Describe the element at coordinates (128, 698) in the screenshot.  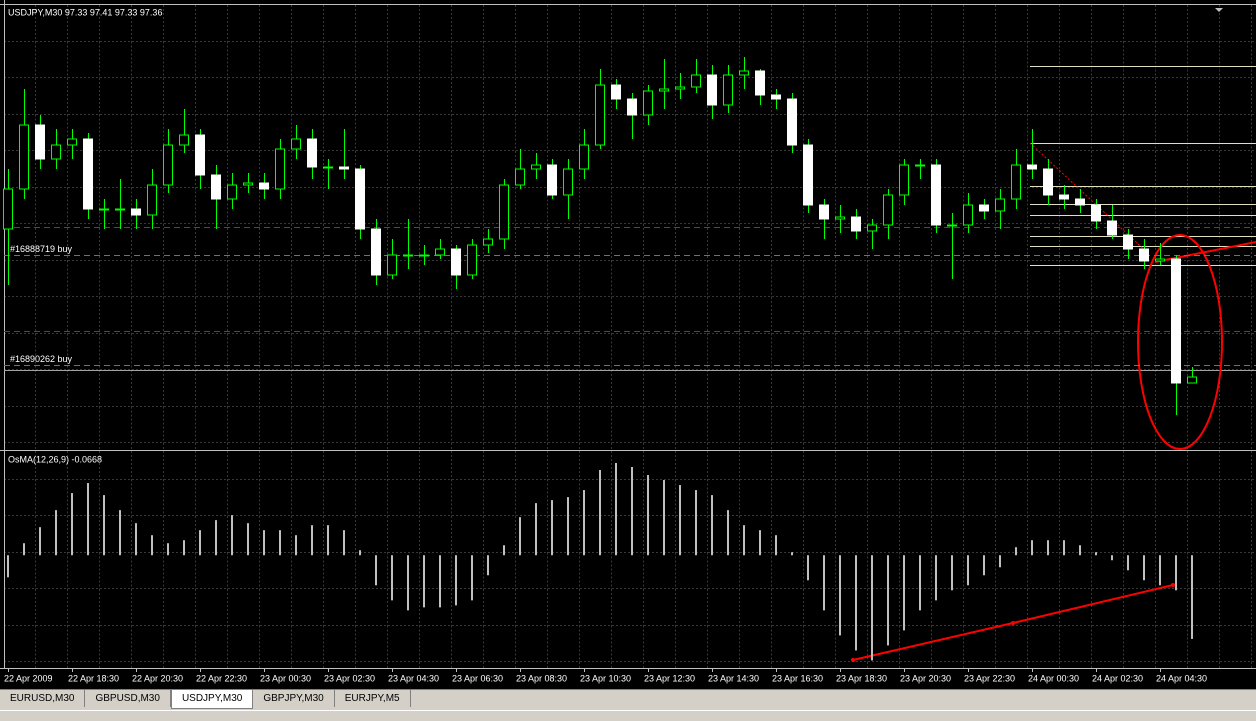
I see `tab: GBPUSD,M30` at that location.